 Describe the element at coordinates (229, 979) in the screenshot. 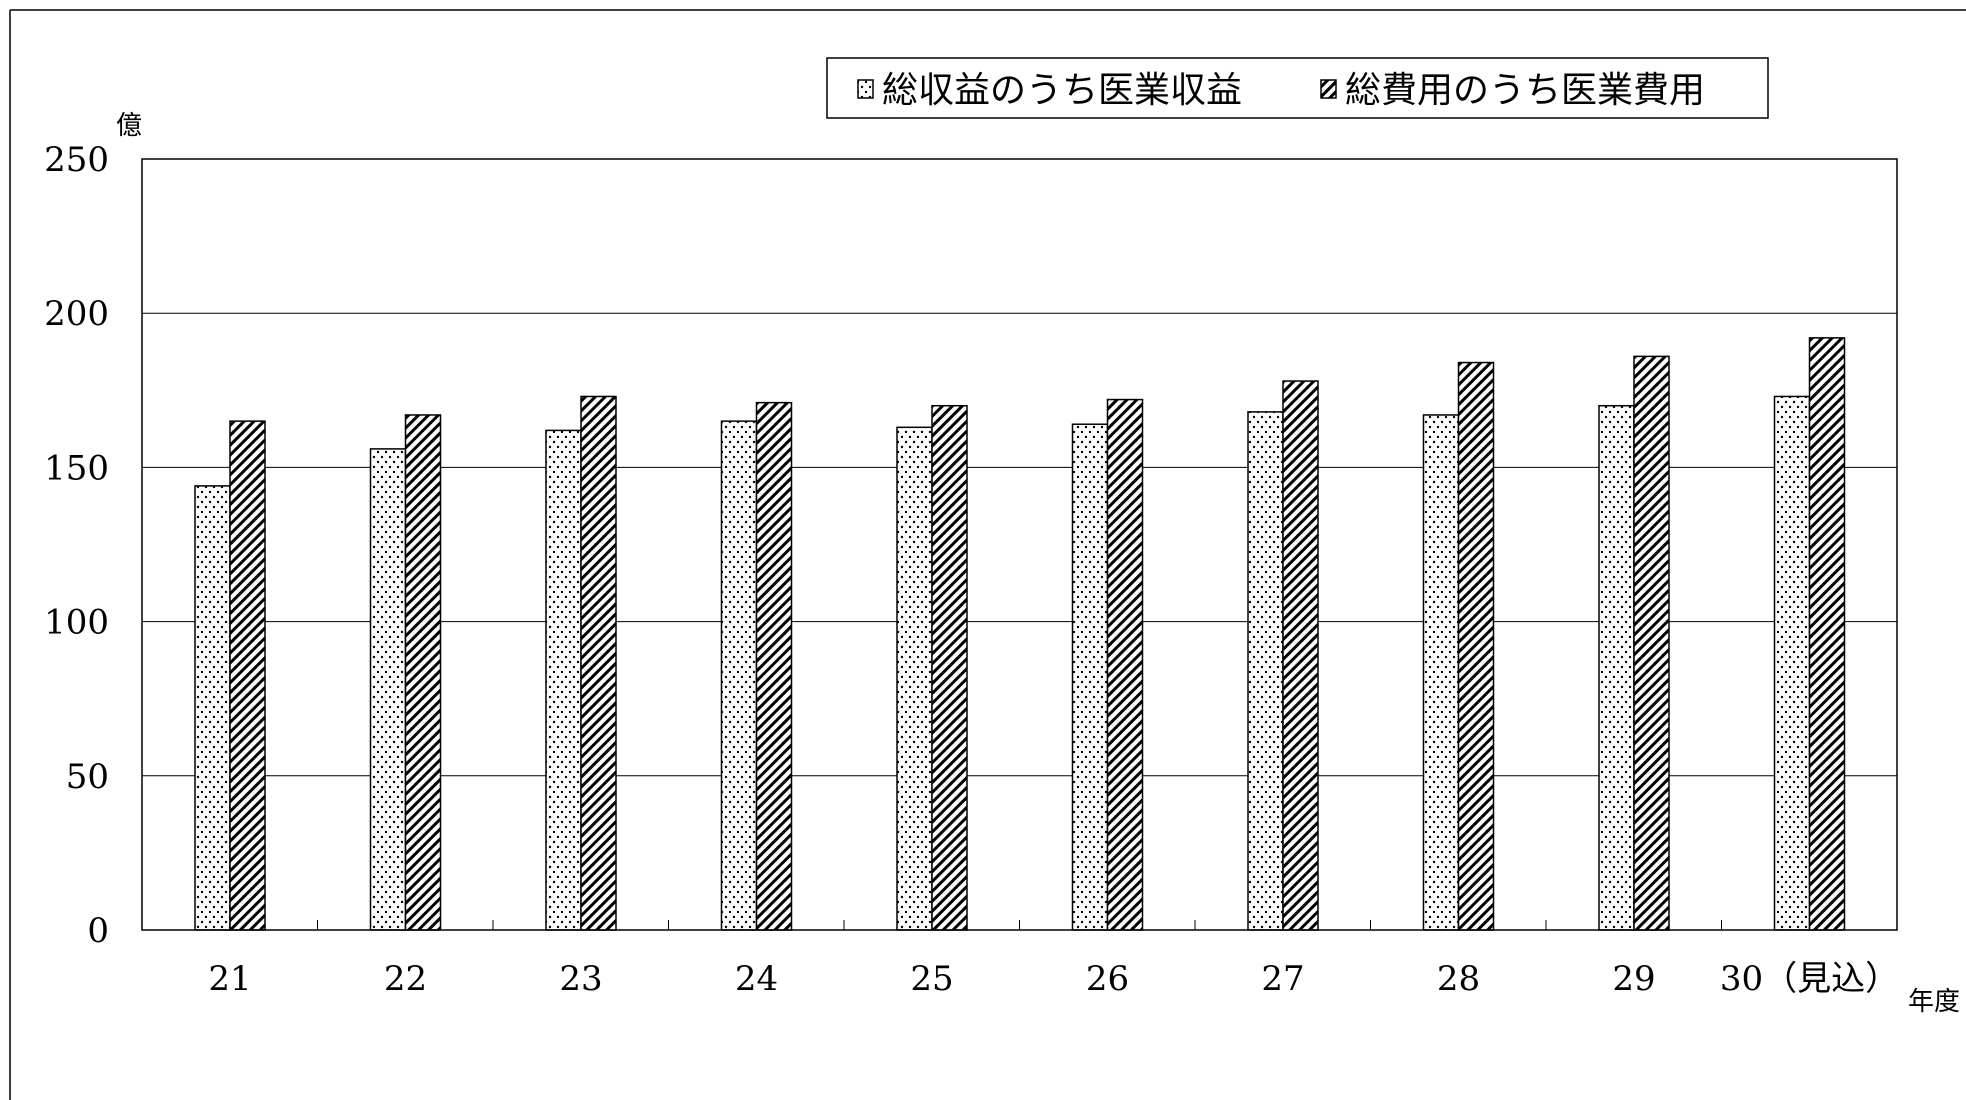

I see `x-tick-label: 21` at that location.